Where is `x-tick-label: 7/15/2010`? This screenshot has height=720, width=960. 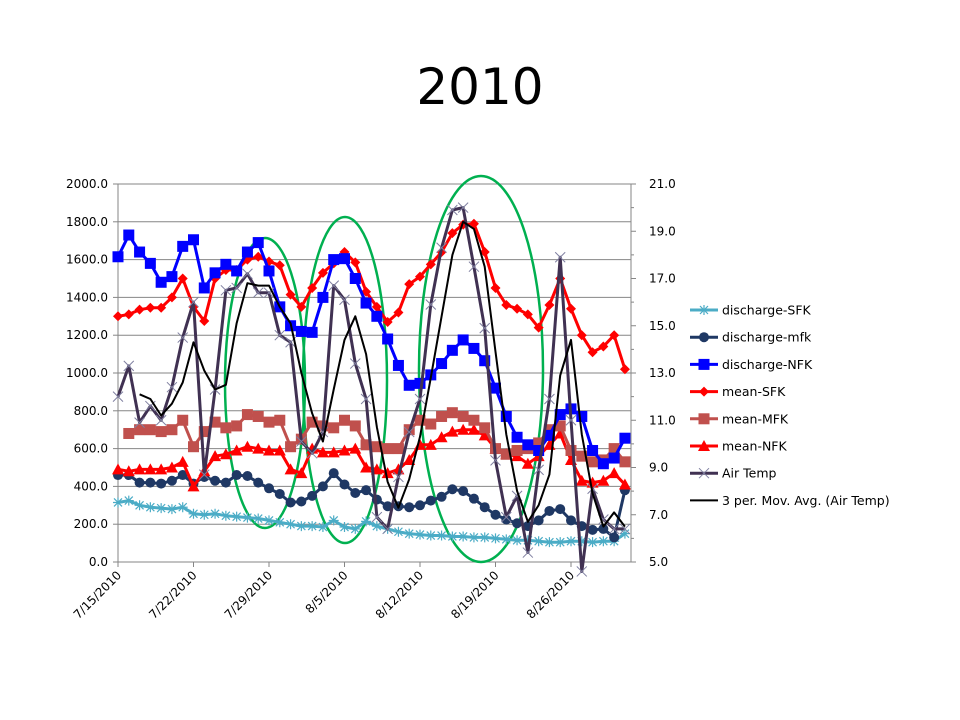
x-tick-label: 7/15/2010 is located at coordinates (97, 594).